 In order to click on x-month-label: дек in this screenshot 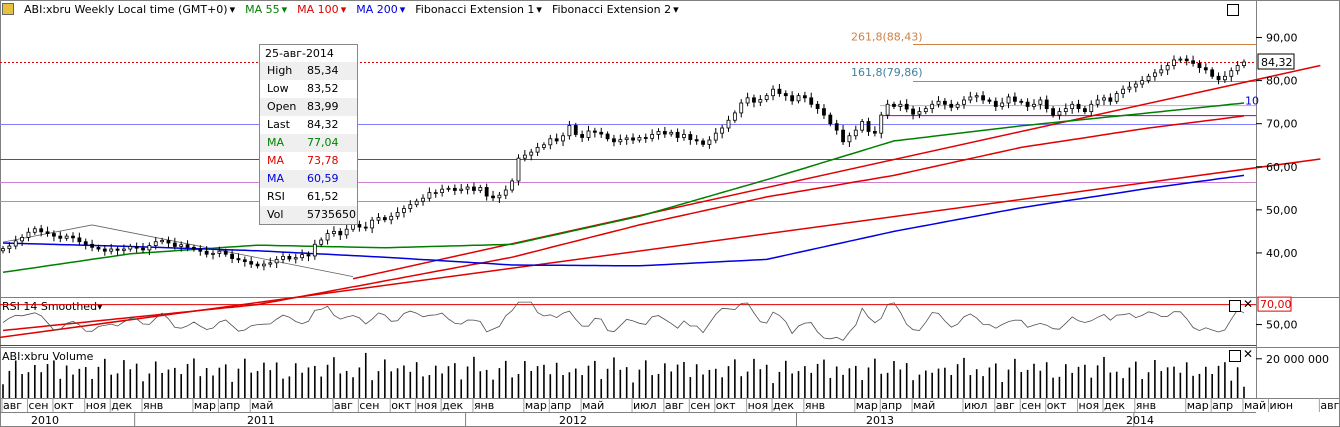, I will do `click(1114, 405)`.